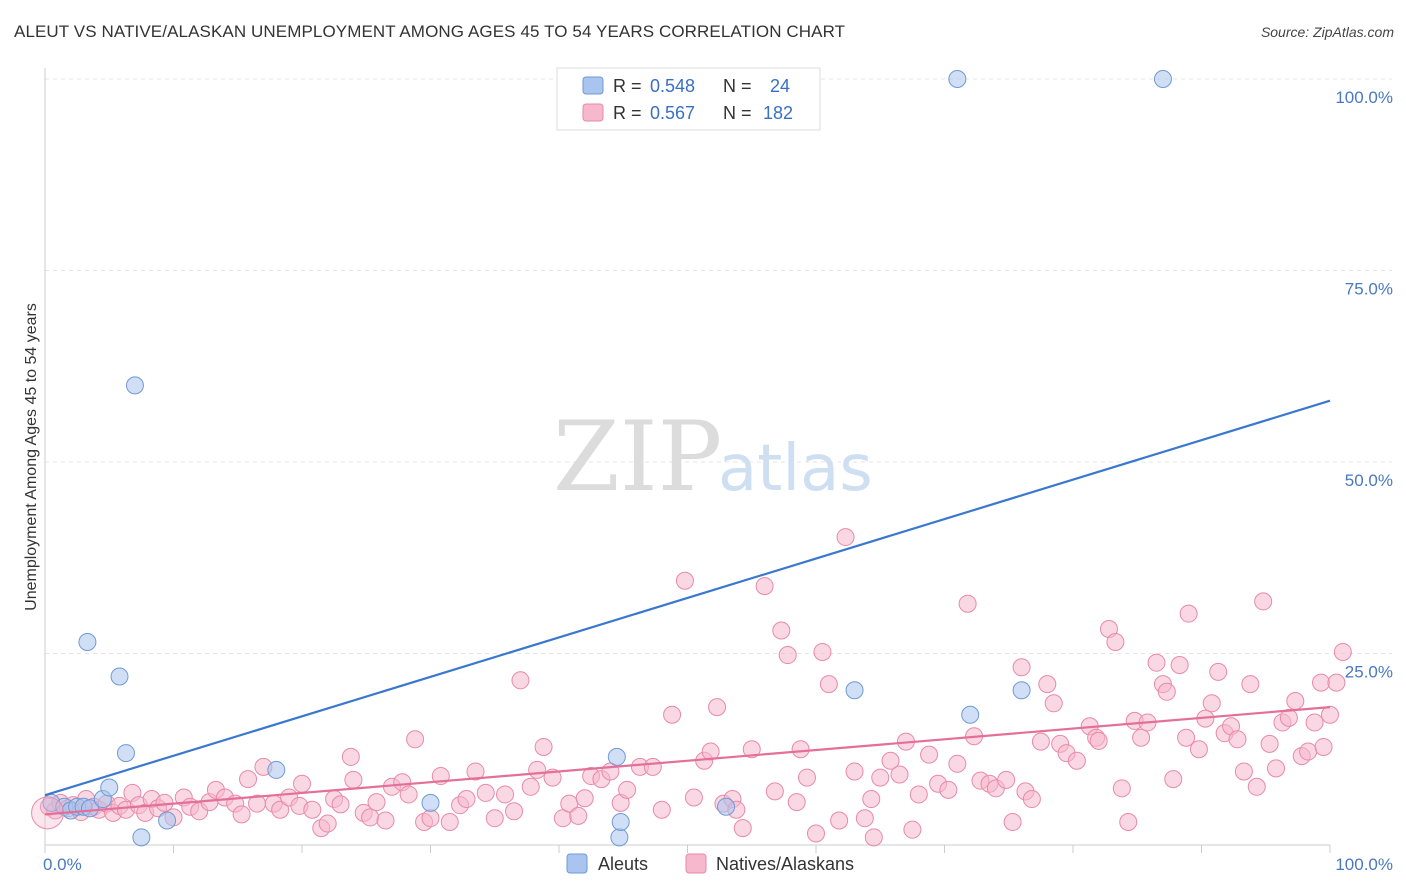  Describe the element at coordinates (1327, 32) in the screenshot. I see `source-label: Source: ZipAtlas.com` at that location.